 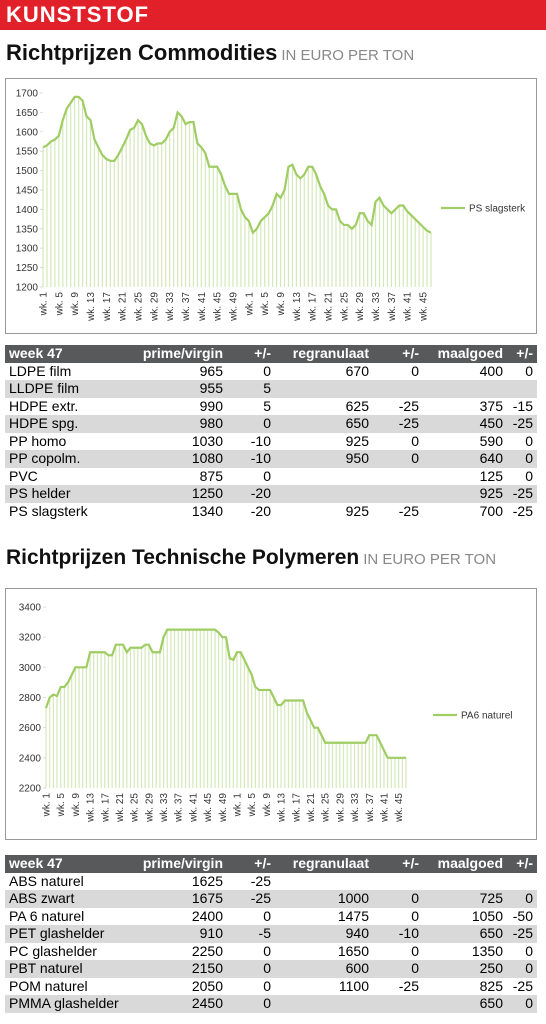 What do you see at coordinates (27, 288) in the screenshot?
I see `y-tick-label: 1200` at bounding box center [27, 288].